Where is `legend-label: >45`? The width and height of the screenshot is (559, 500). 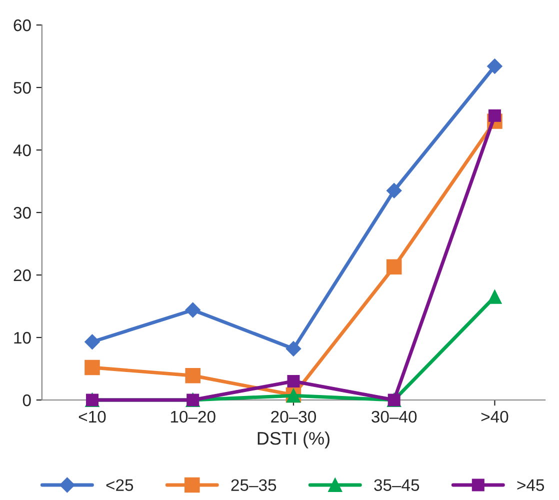 legend-label: >45 is located at coordinates (530, 485).